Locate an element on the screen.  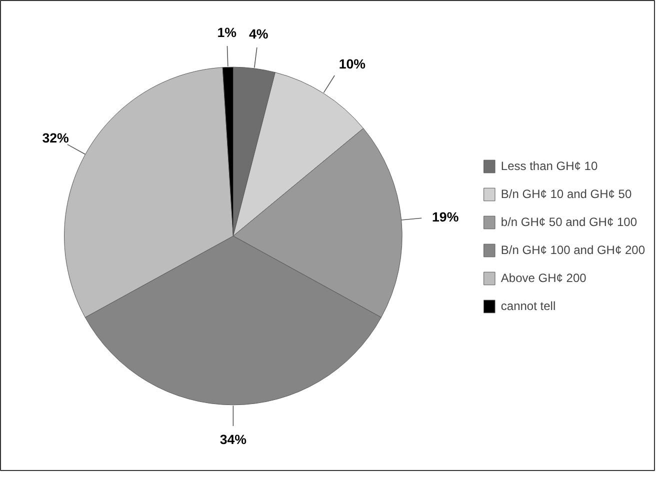
legend-label: b/n GH¢ 50 and GH¢ 100 is located at coordinates (568, 221).